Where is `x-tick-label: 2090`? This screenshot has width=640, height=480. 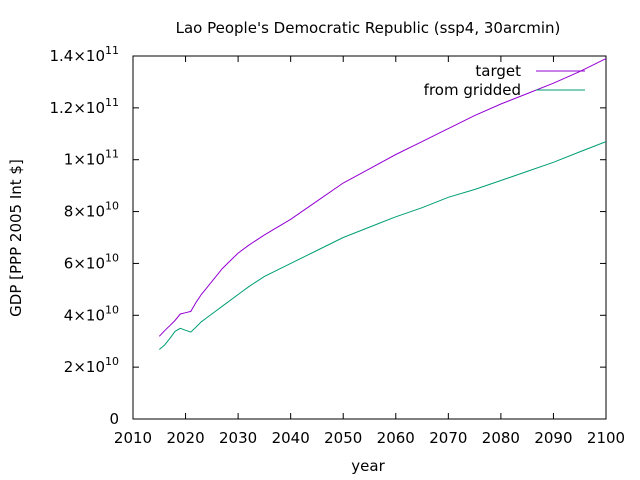 x-tick-label: 2090 is located at coordinates (553, 438).